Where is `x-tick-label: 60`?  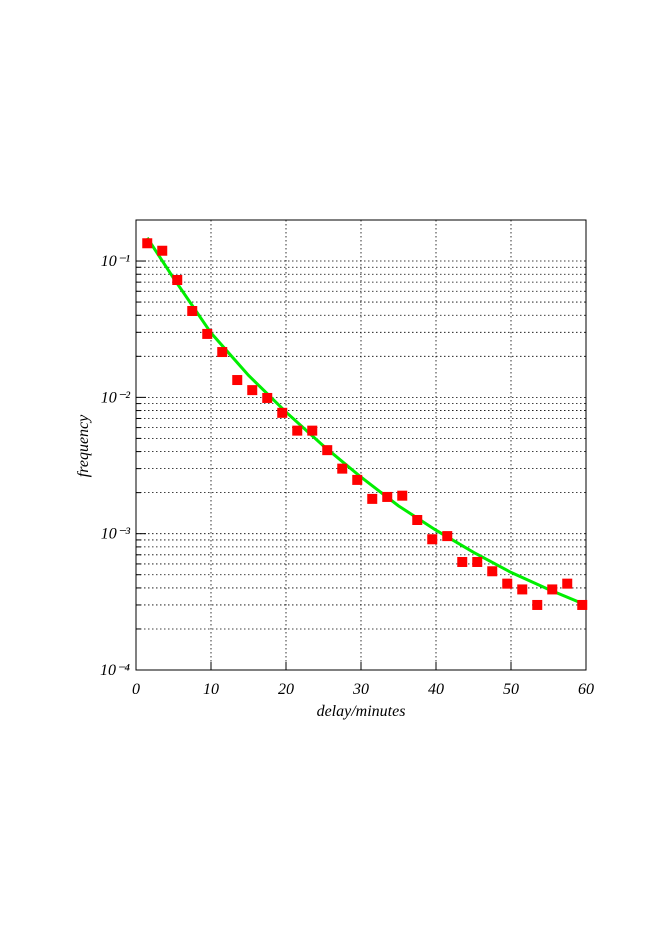 x-tick-label: 60 is located at coordinates (586, 689).